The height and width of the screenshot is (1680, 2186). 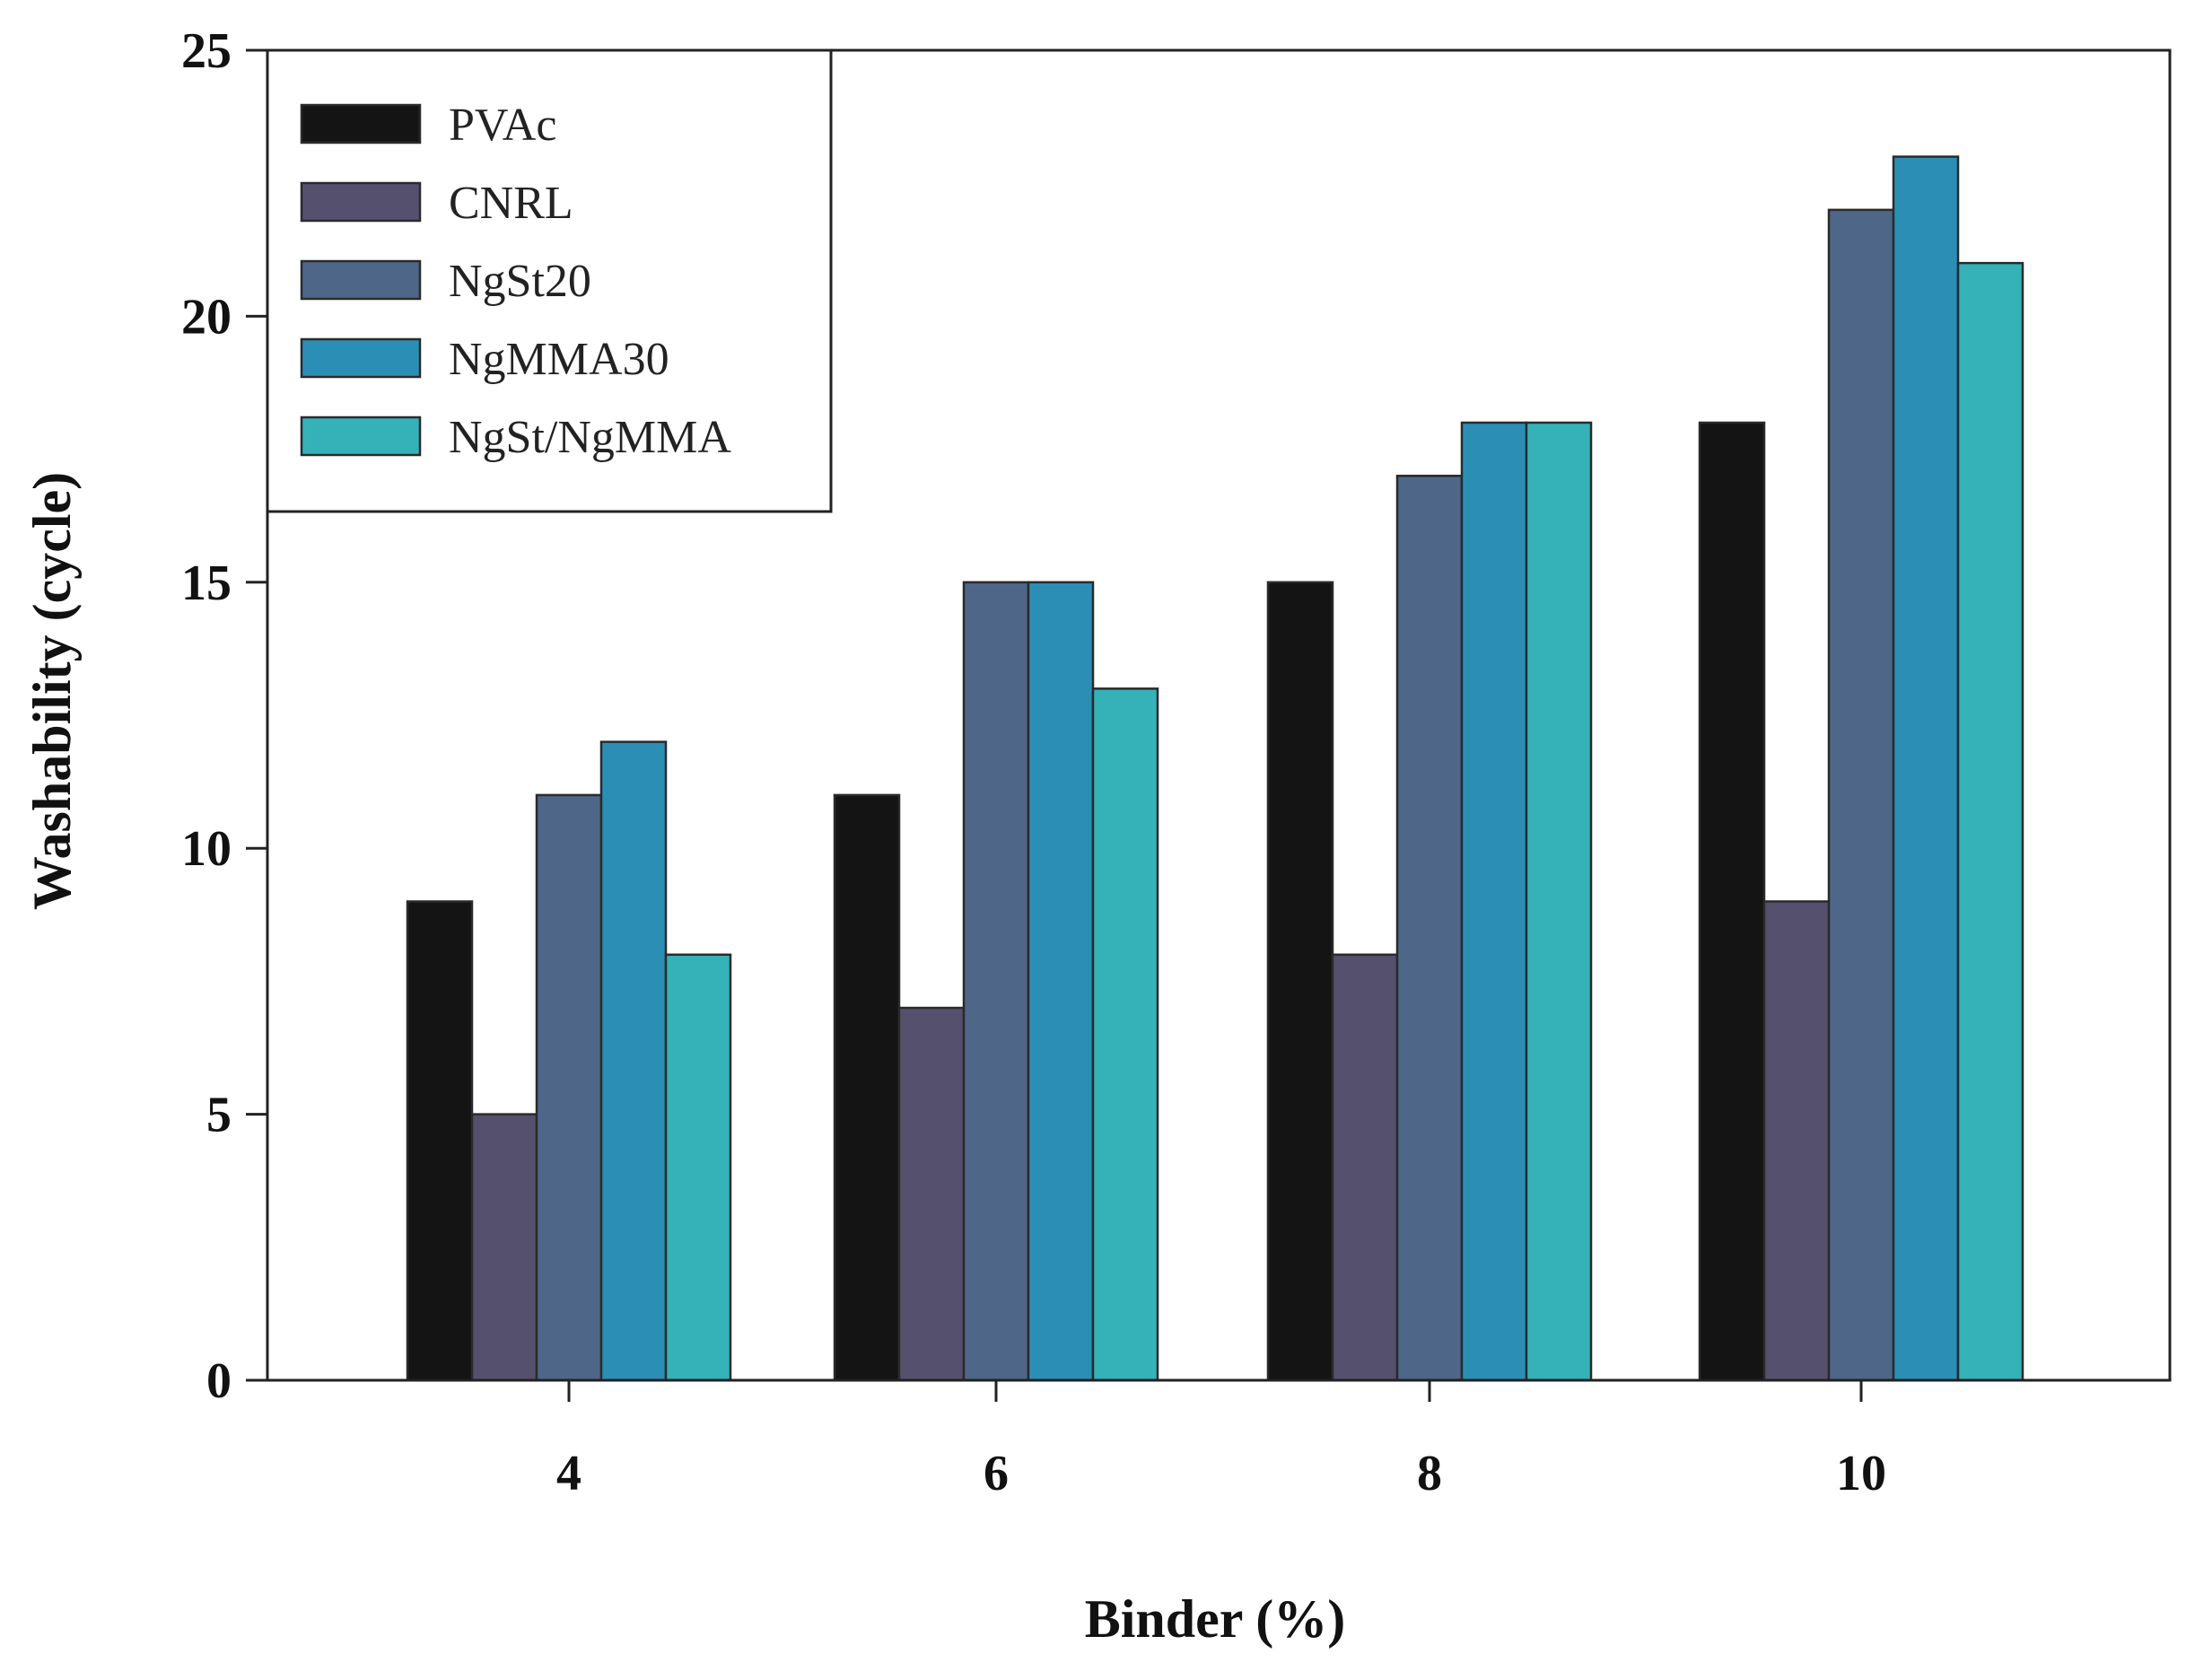 What do you see at coordinates (206, 849) in the screenshot?
I see `y-tick-label: 10` at bounding box center [206, 849].